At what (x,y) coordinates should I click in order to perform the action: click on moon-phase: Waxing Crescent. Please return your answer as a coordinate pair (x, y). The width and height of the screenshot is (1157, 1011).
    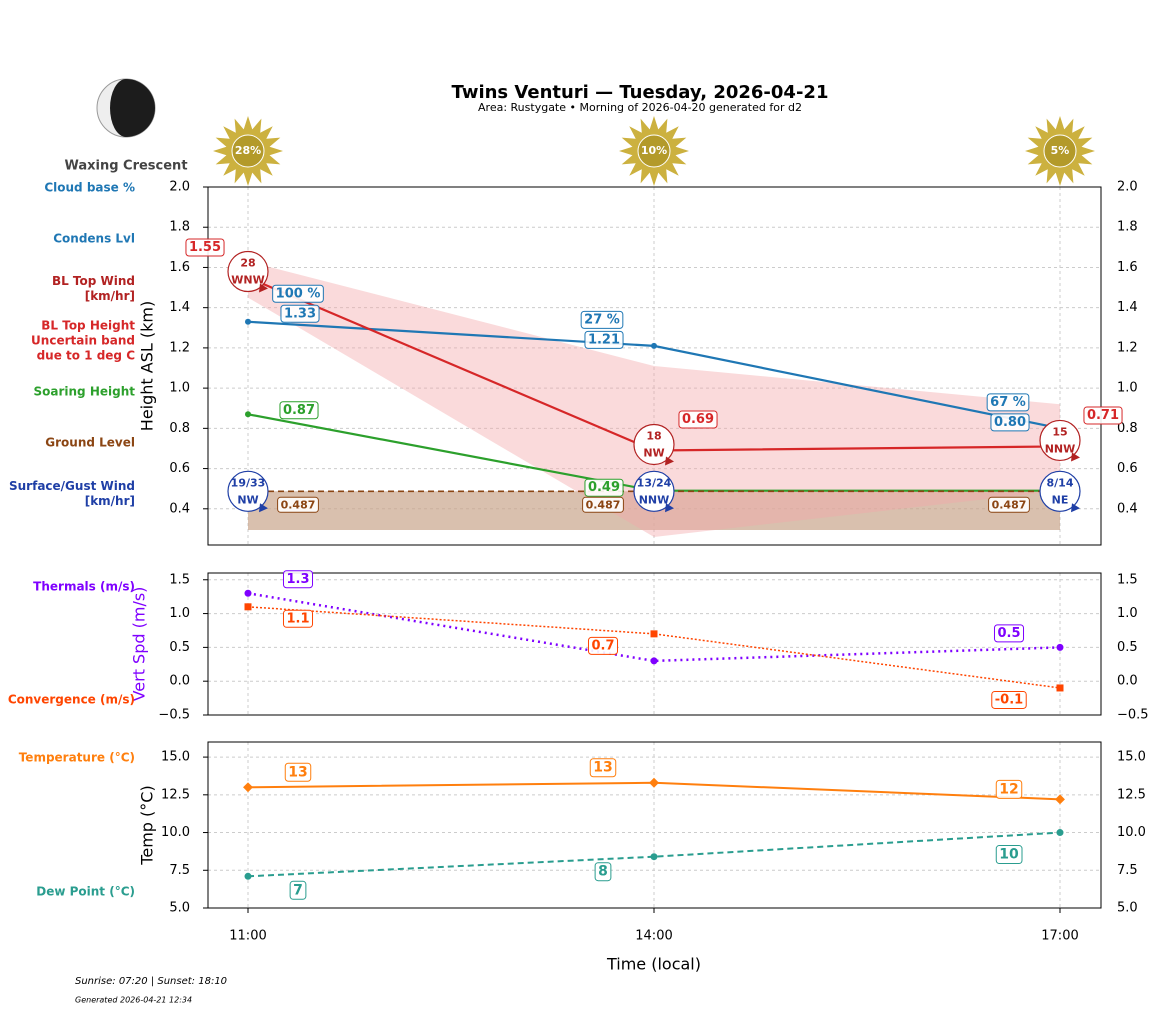
    Looking at the image, I should click on (125, 166).